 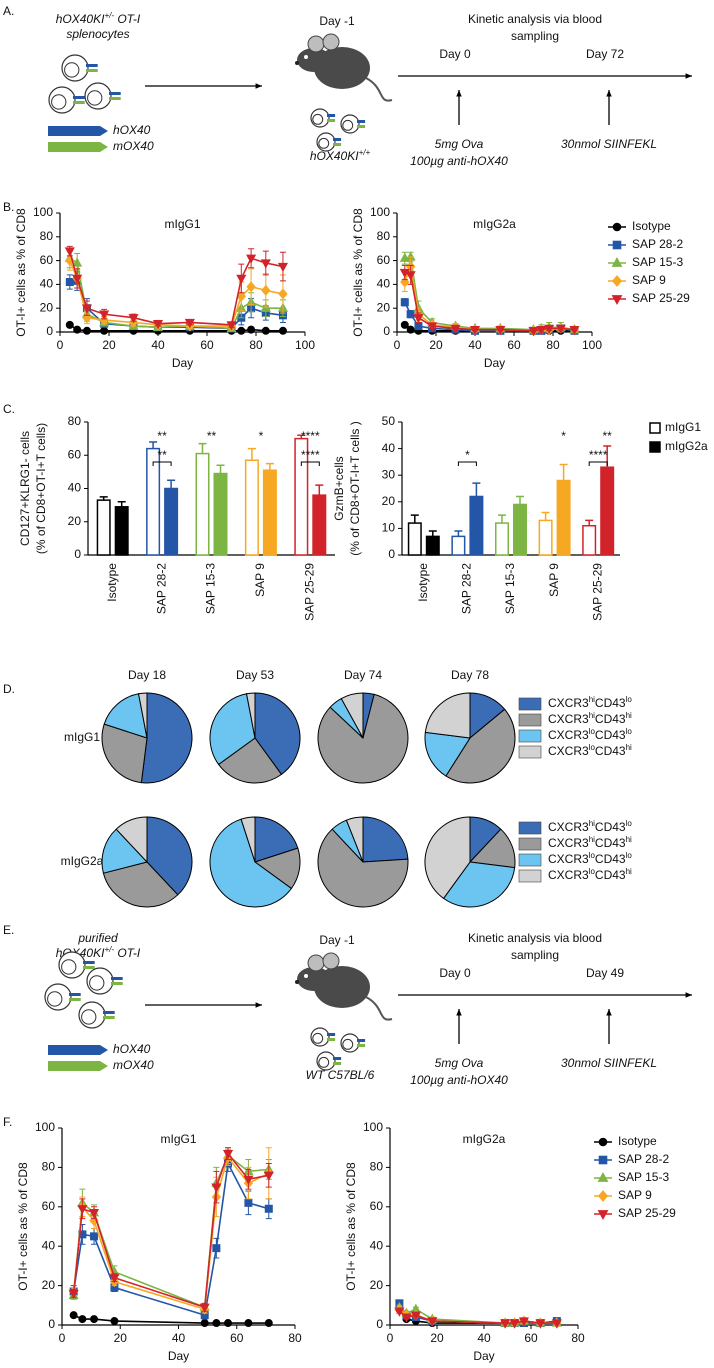 I want to click on x-tick-label: 20, so click(x=121, y=1338).